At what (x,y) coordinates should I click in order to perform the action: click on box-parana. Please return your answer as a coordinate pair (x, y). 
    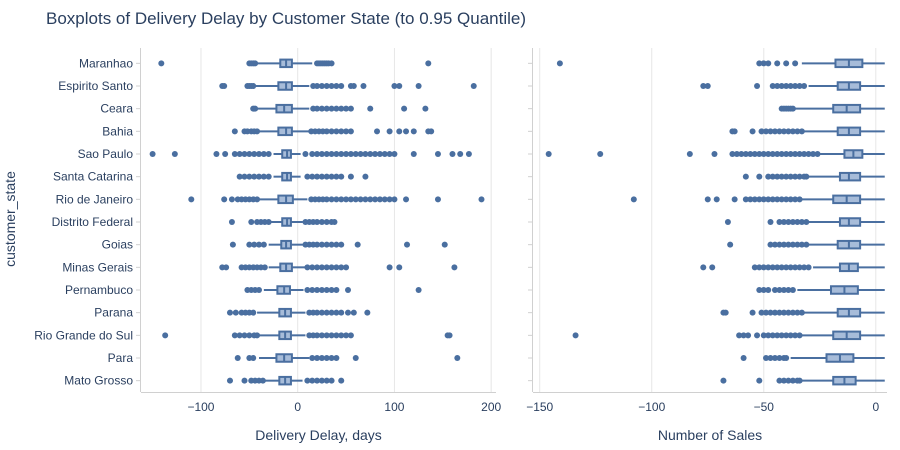
    Looking at the image, I should click on (298, 312).